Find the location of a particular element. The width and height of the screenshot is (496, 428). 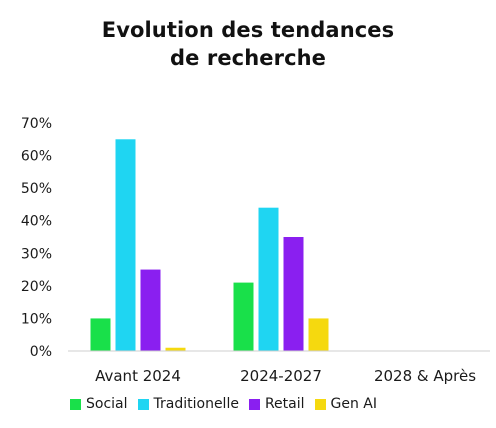

chart-legend: Social Traditionelle Retail Gen AI is located at coordinates (223, 404).